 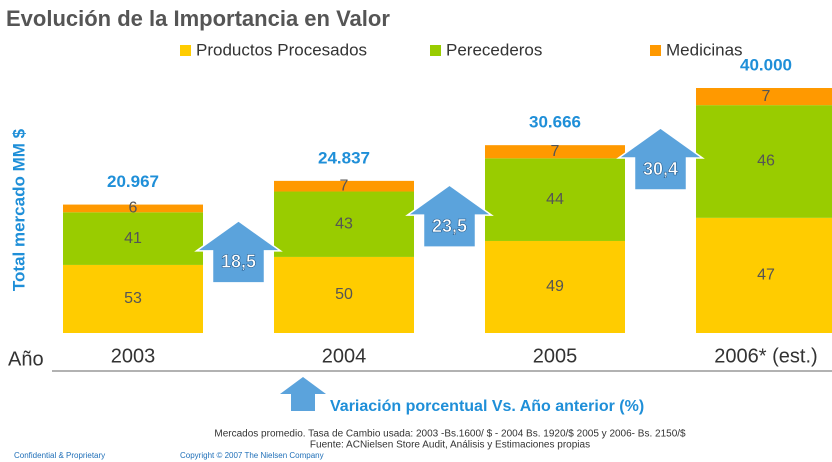 What do you see at coordinates (303, 394) in the screenshot?
I see `growth-legend-arrow` at bounding box center [303, 394].